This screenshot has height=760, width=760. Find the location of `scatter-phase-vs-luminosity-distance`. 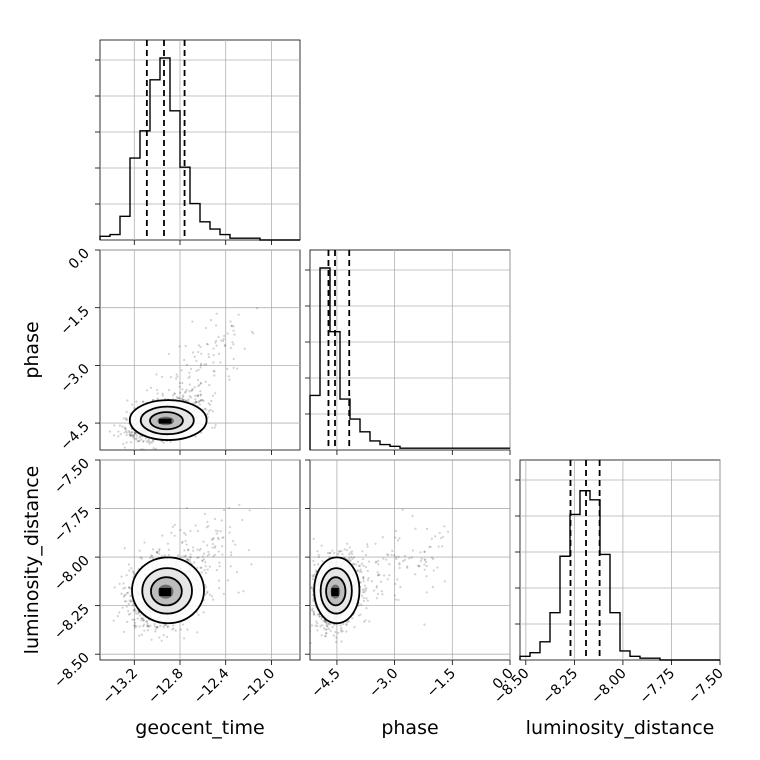

scatter-phase-vs-luminosity-distance is located at coordinates (408, 562).